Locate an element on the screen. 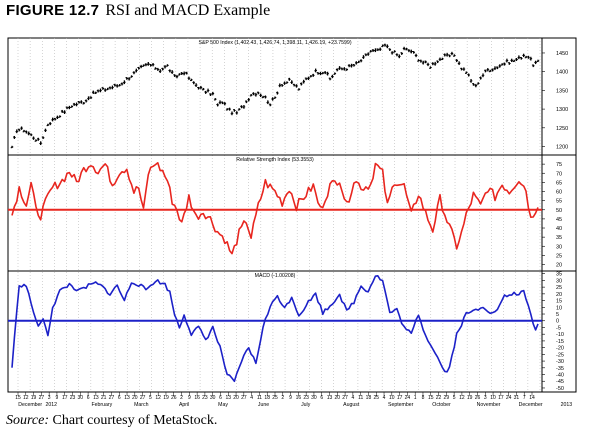 This screenshot has width=600, height=442. y-tick-label: -40 is located at coordinates (560, 376).